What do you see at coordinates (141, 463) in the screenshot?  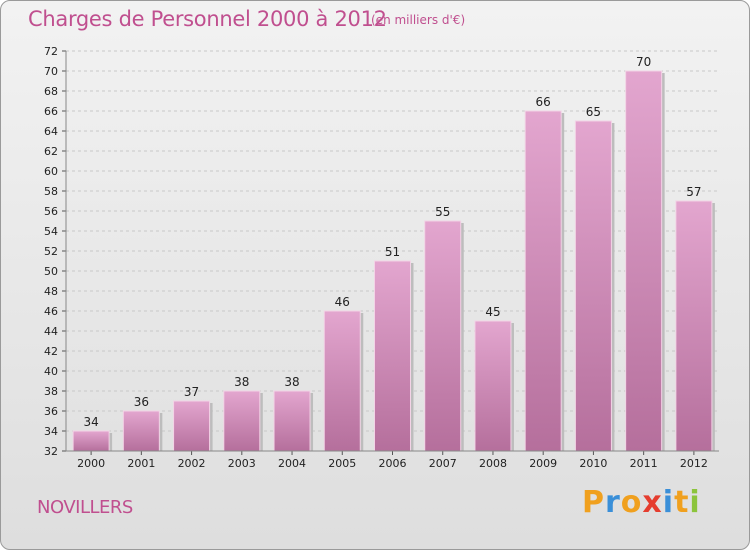 I see `x-tick-label: 2001` at bounding box center [141, 463].